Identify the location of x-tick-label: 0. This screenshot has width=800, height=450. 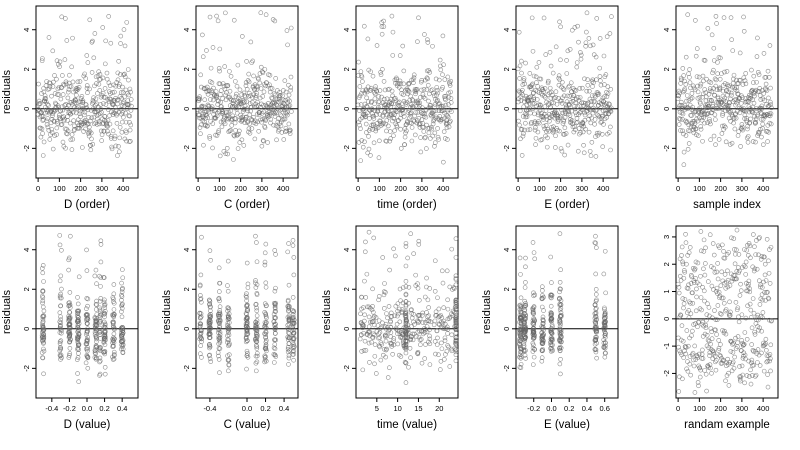
(518, 188).